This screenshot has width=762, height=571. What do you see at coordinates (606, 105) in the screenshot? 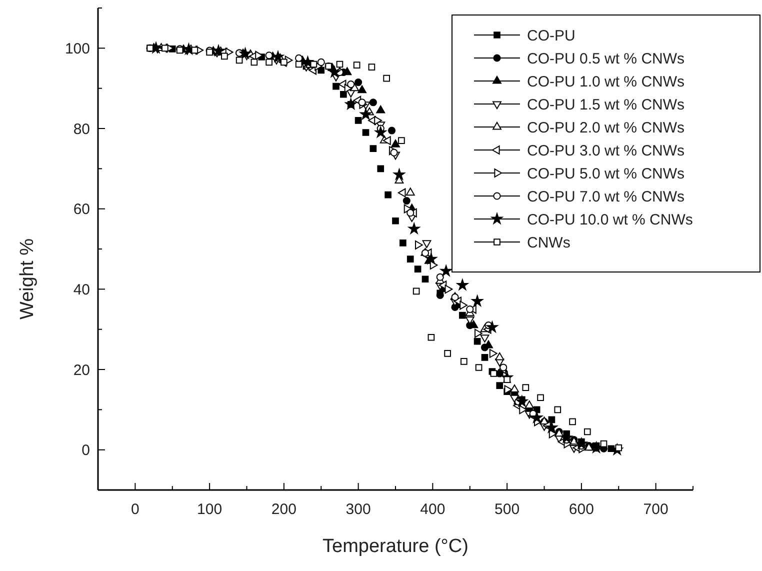
I see `legend-label: CO-PU 1.5 wt % CNWs` at bounding box center [606, 105].